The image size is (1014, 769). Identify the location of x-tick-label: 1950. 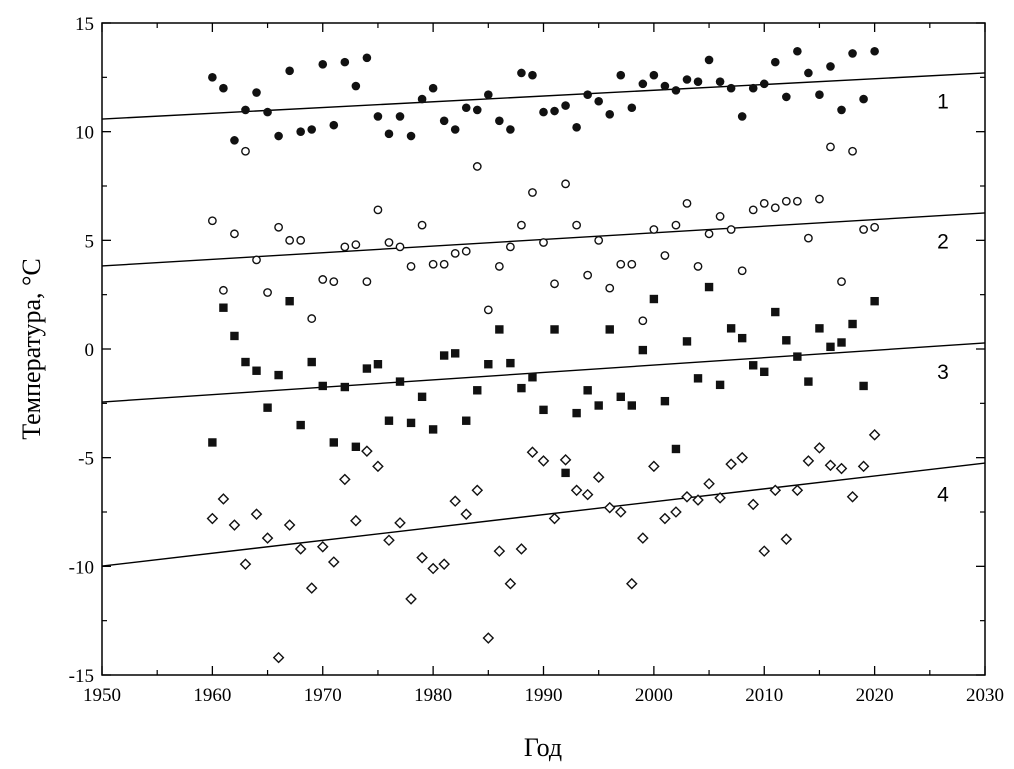
(102, 695).